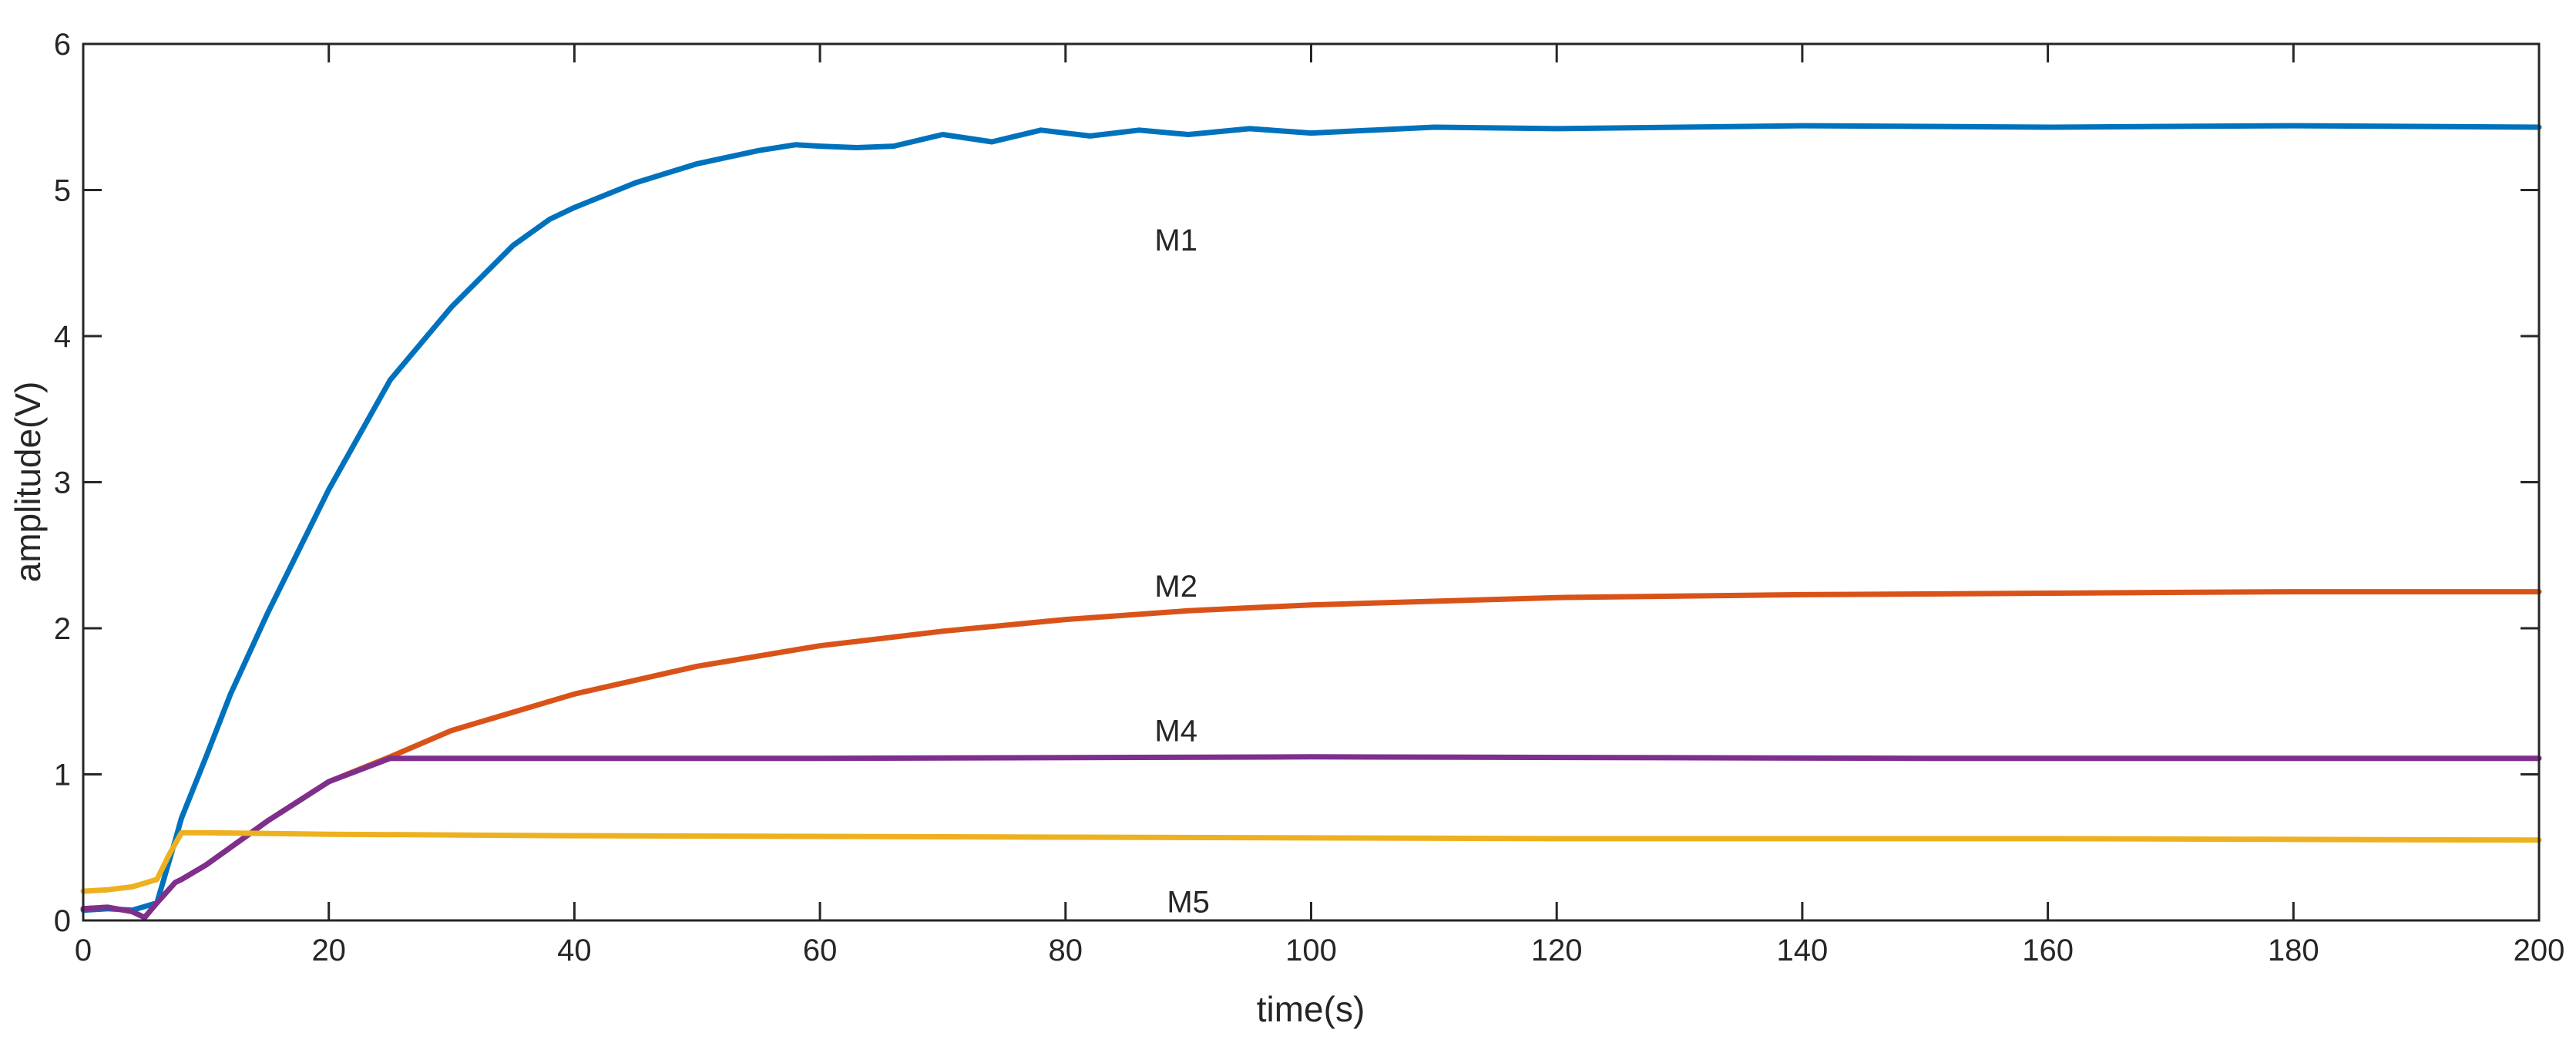 The image size is (2576, 1043). Describe the element at coordinates (2048, 951) in the screenshot. I see `x-tick-label: 160` at that location.